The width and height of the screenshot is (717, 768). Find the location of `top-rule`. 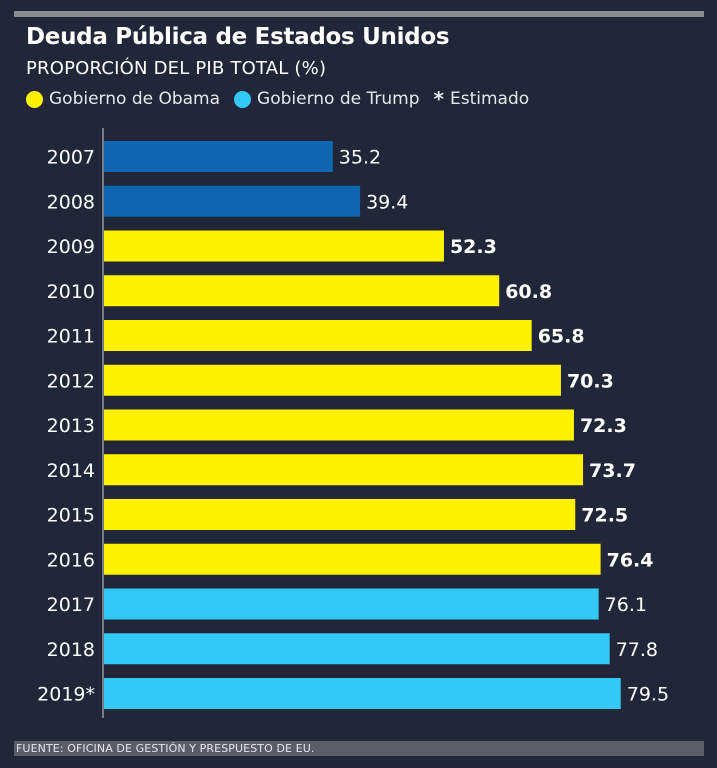

top-rule is located at coordinates (359, 14).